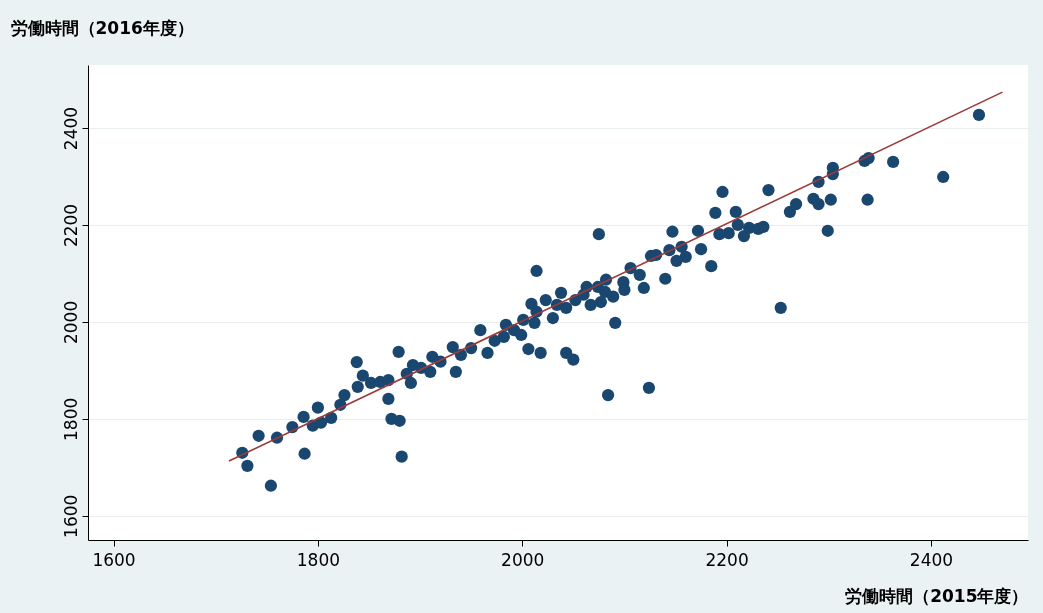 This screenshot has width=1043, height=613. Describe the element at coordinates (70, 322) in the screenshot. I see `y-tick-label: 2000` at that location.